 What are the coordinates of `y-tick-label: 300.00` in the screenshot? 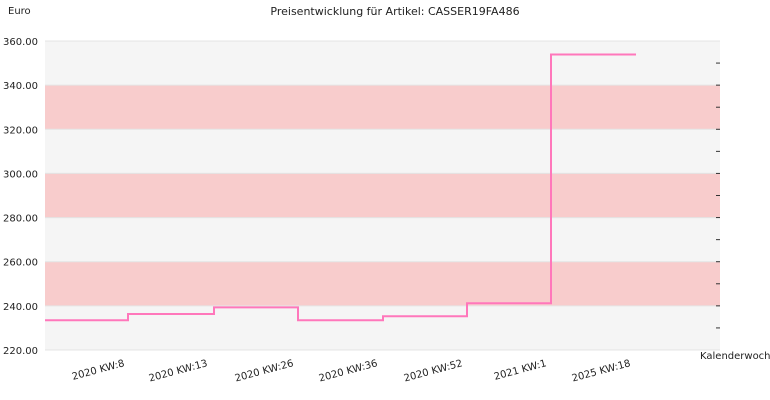 It's located at (20, 174).